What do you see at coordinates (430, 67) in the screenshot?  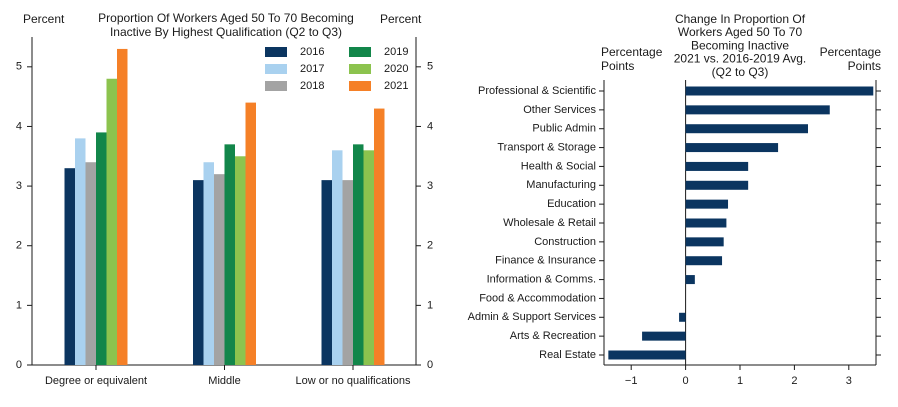 I see `left-chart-ytick-label-right: 5` at bounding box center [430, 67].